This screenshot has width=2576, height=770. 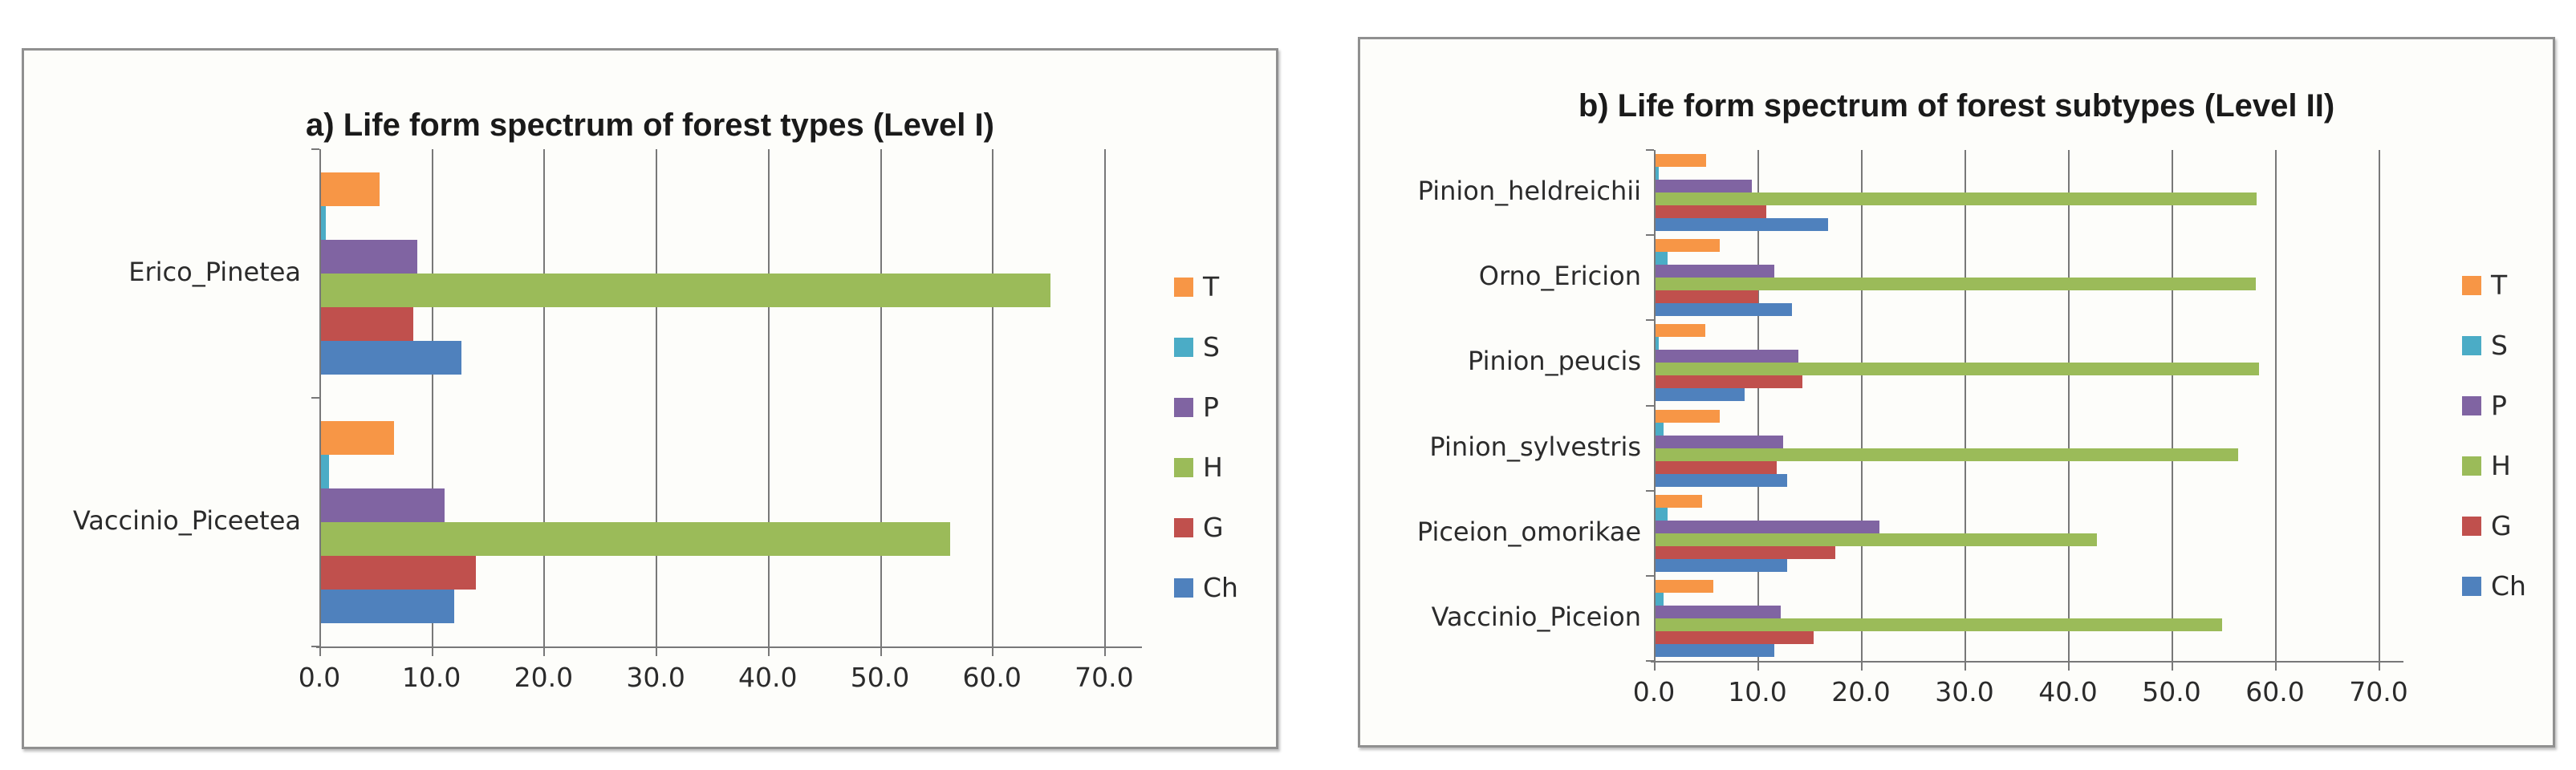 I want to click on category-label: Vaccinio_Piceetea, so click(x=186, y=520).